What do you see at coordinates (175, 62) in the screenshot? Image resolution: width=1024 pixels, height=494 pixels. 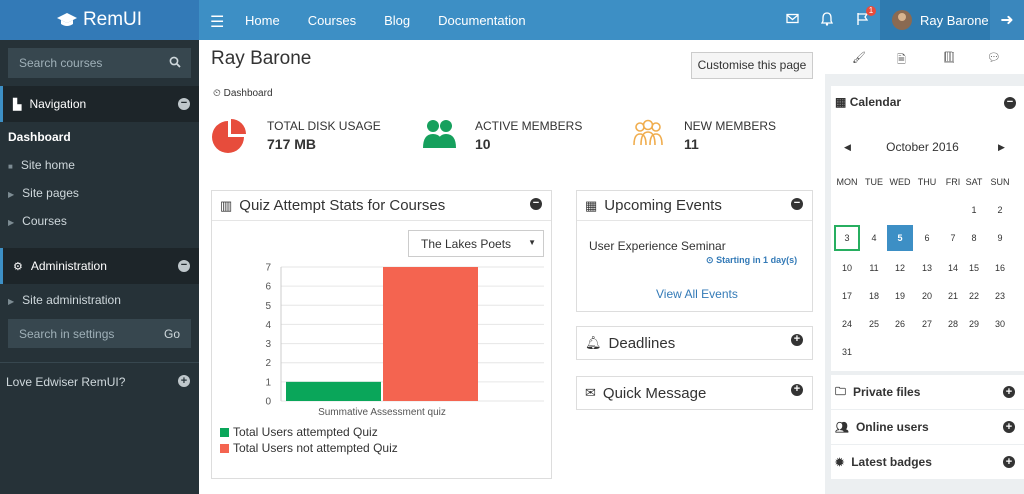 I see `search-icon` at bounding box center [175, 62].